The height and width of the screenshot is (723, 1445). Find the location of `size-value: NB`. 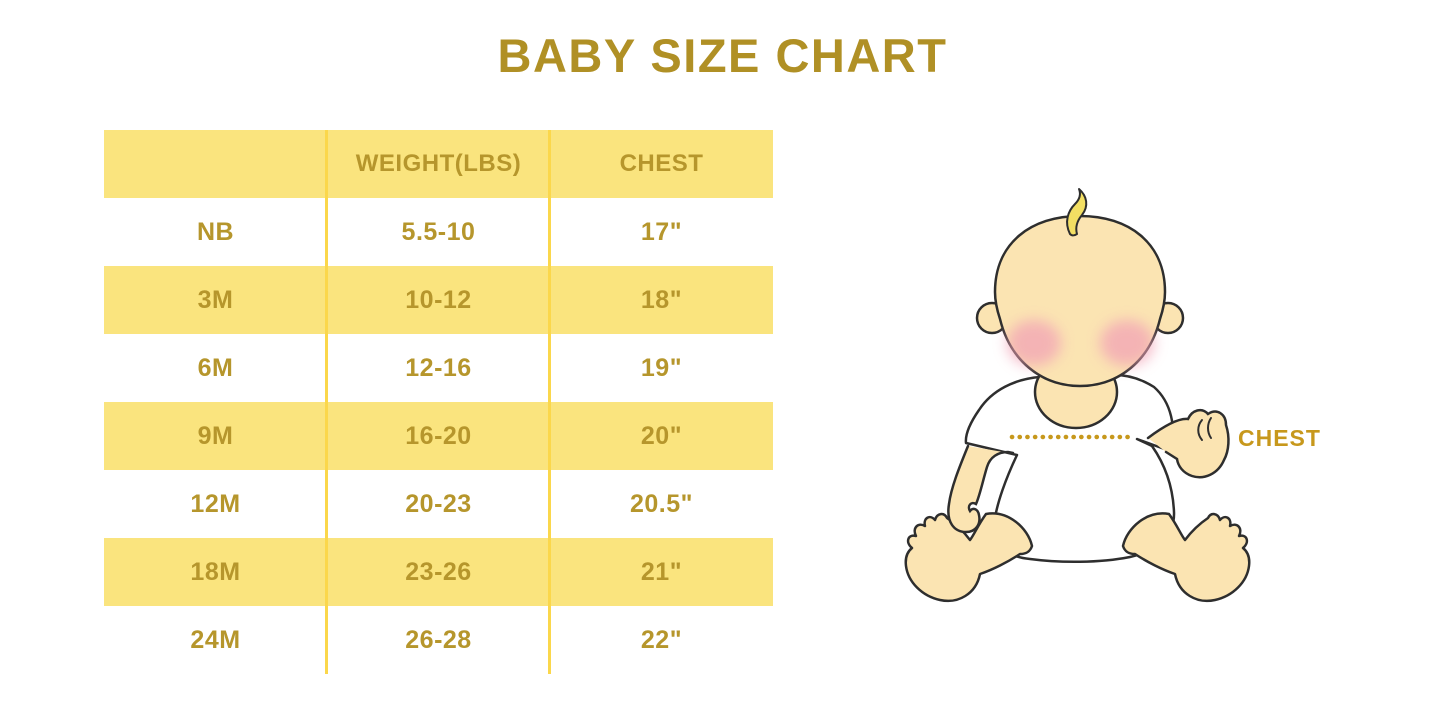

size-value: NB is located at coordinates (215, 232).